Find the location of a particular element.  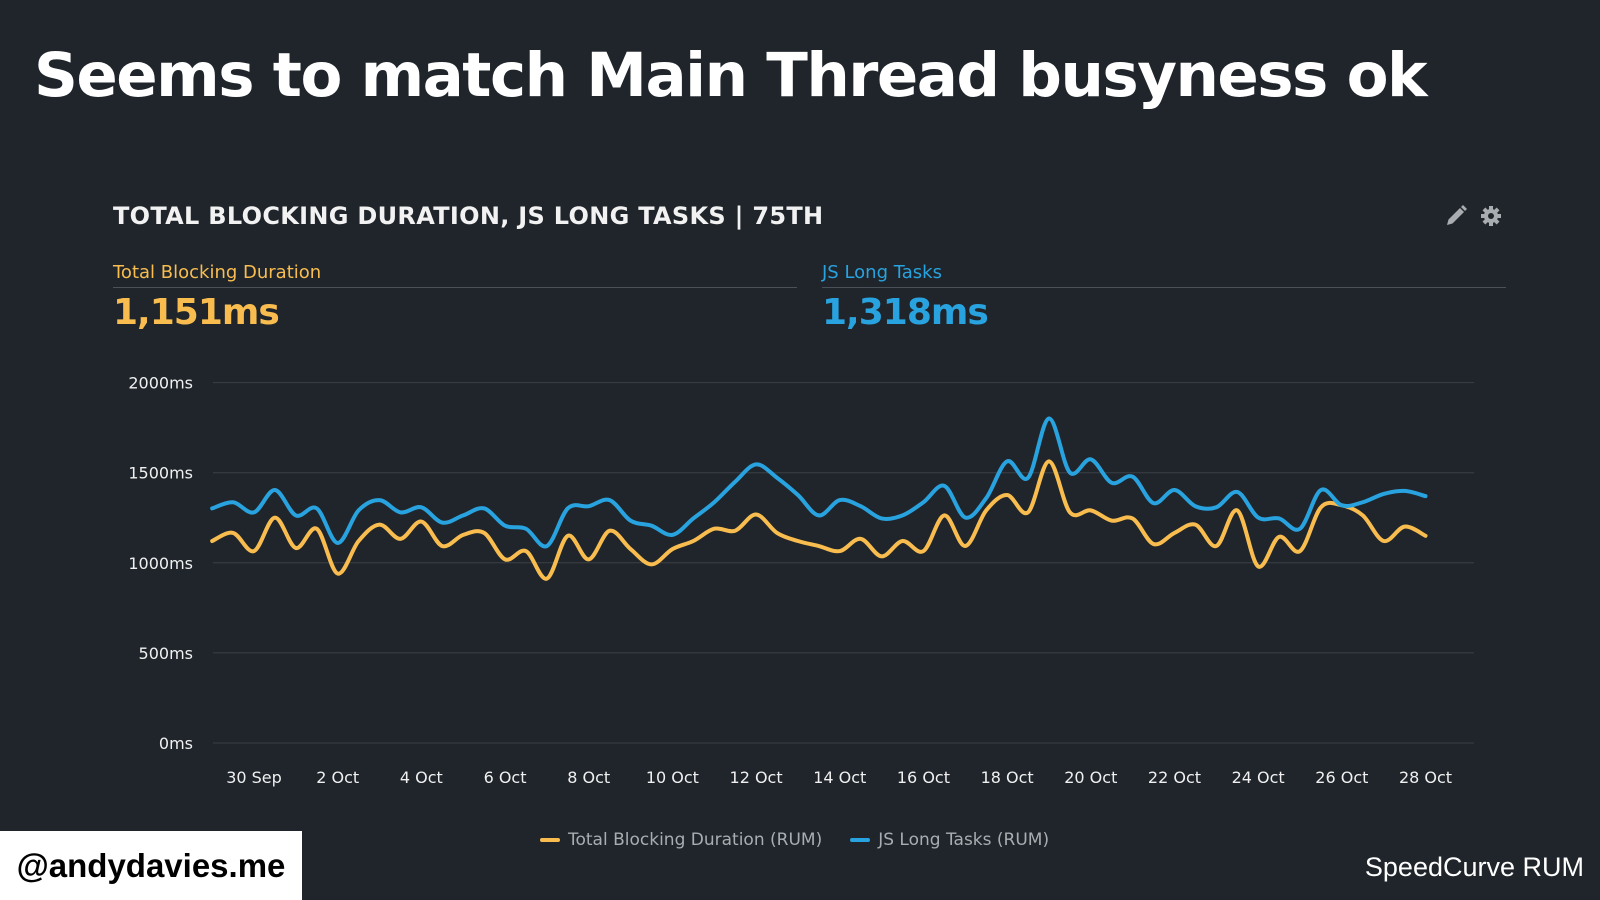

x-tick-label: 16 Oct is located at coordinates (923, 777).